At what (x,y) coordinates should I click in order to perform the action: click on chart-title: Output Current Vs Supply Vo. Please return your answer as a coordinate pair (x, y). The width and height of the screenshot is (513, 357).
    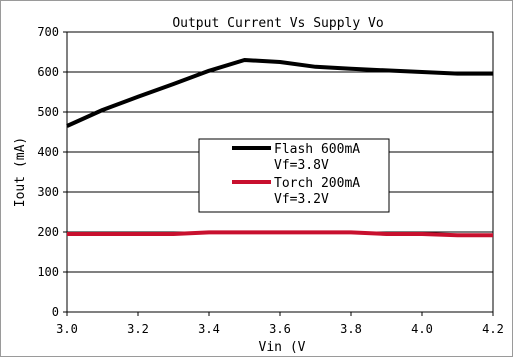
    Looking at the image, I should click on (277, 23).